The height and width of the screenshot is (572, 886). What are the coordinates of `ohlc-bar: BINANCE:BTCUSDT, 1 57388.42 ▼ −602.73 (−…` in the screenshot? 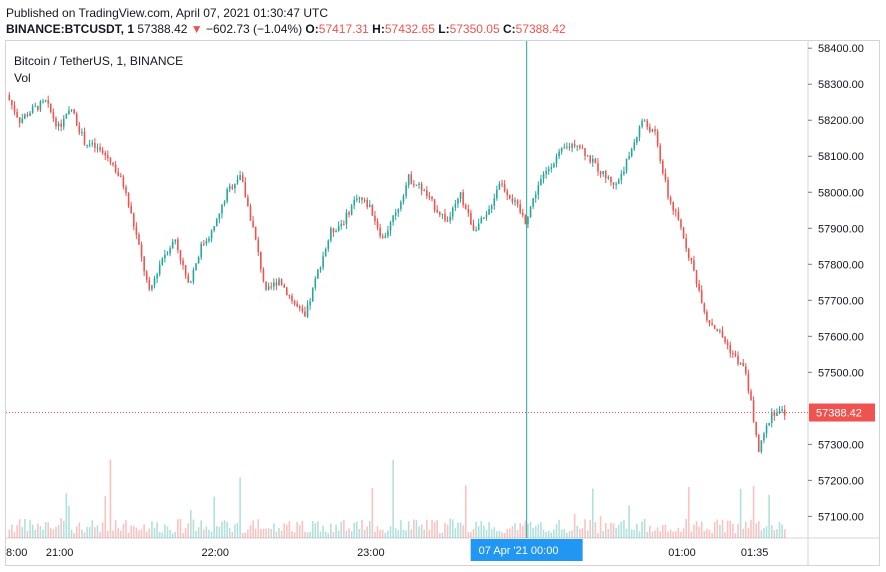 It's located at (286, 29).